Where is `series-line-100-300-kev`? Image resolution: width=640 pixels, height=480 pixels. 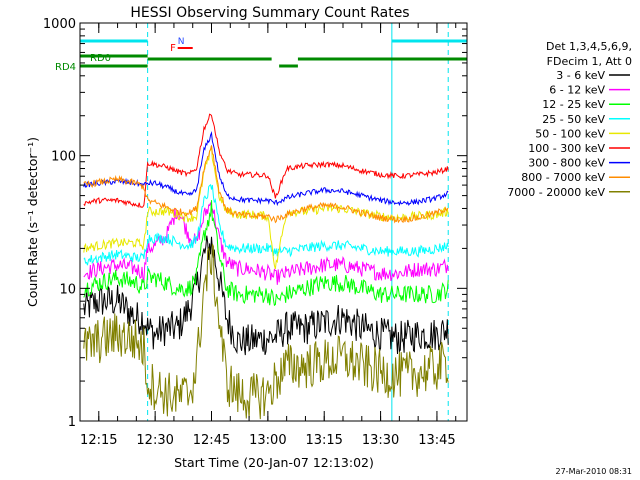 series-line-100-300-kev is located at coordinates (266, 161).